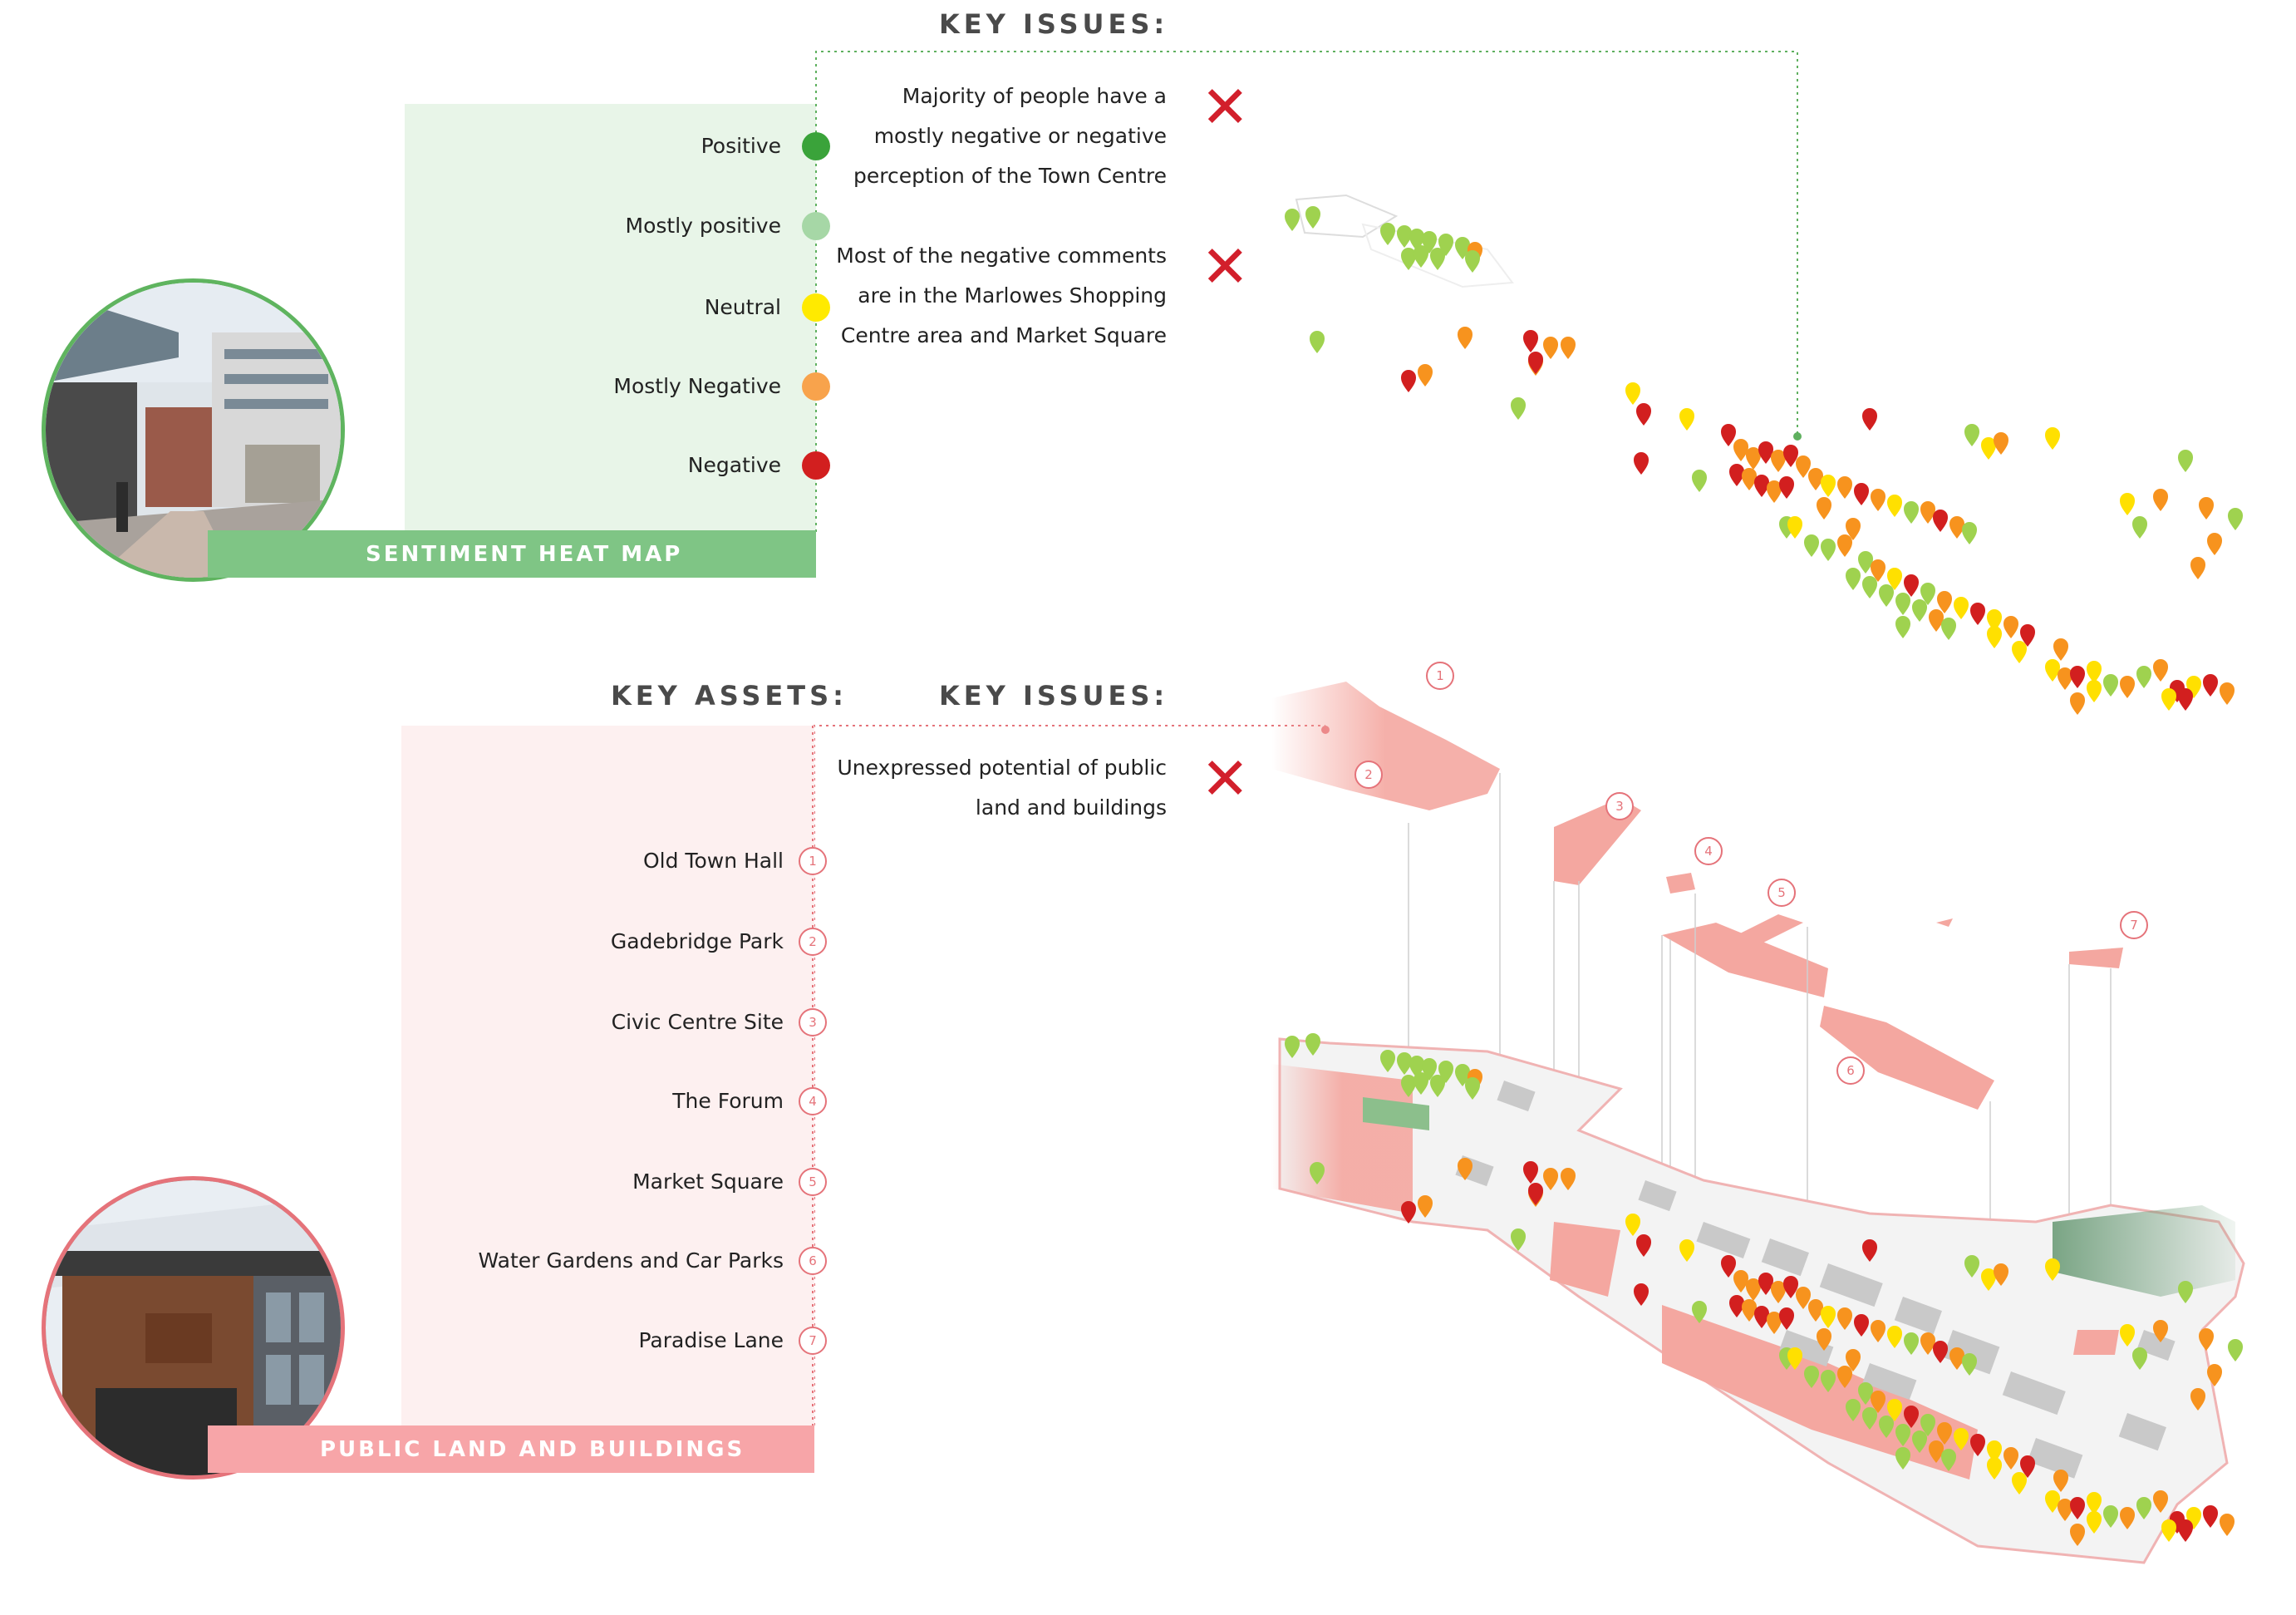  Describe the element at coordinates (813, 1182) in the screenshot. I see `asset-number-5: 5` at that location.